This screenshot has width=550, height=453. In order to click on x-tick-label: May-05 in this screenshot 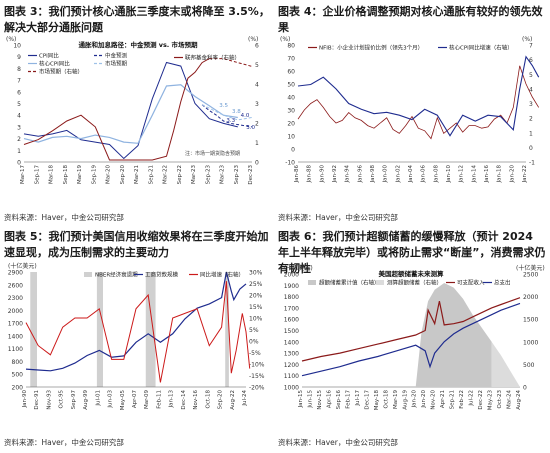, I will do `click(123, 400)`.